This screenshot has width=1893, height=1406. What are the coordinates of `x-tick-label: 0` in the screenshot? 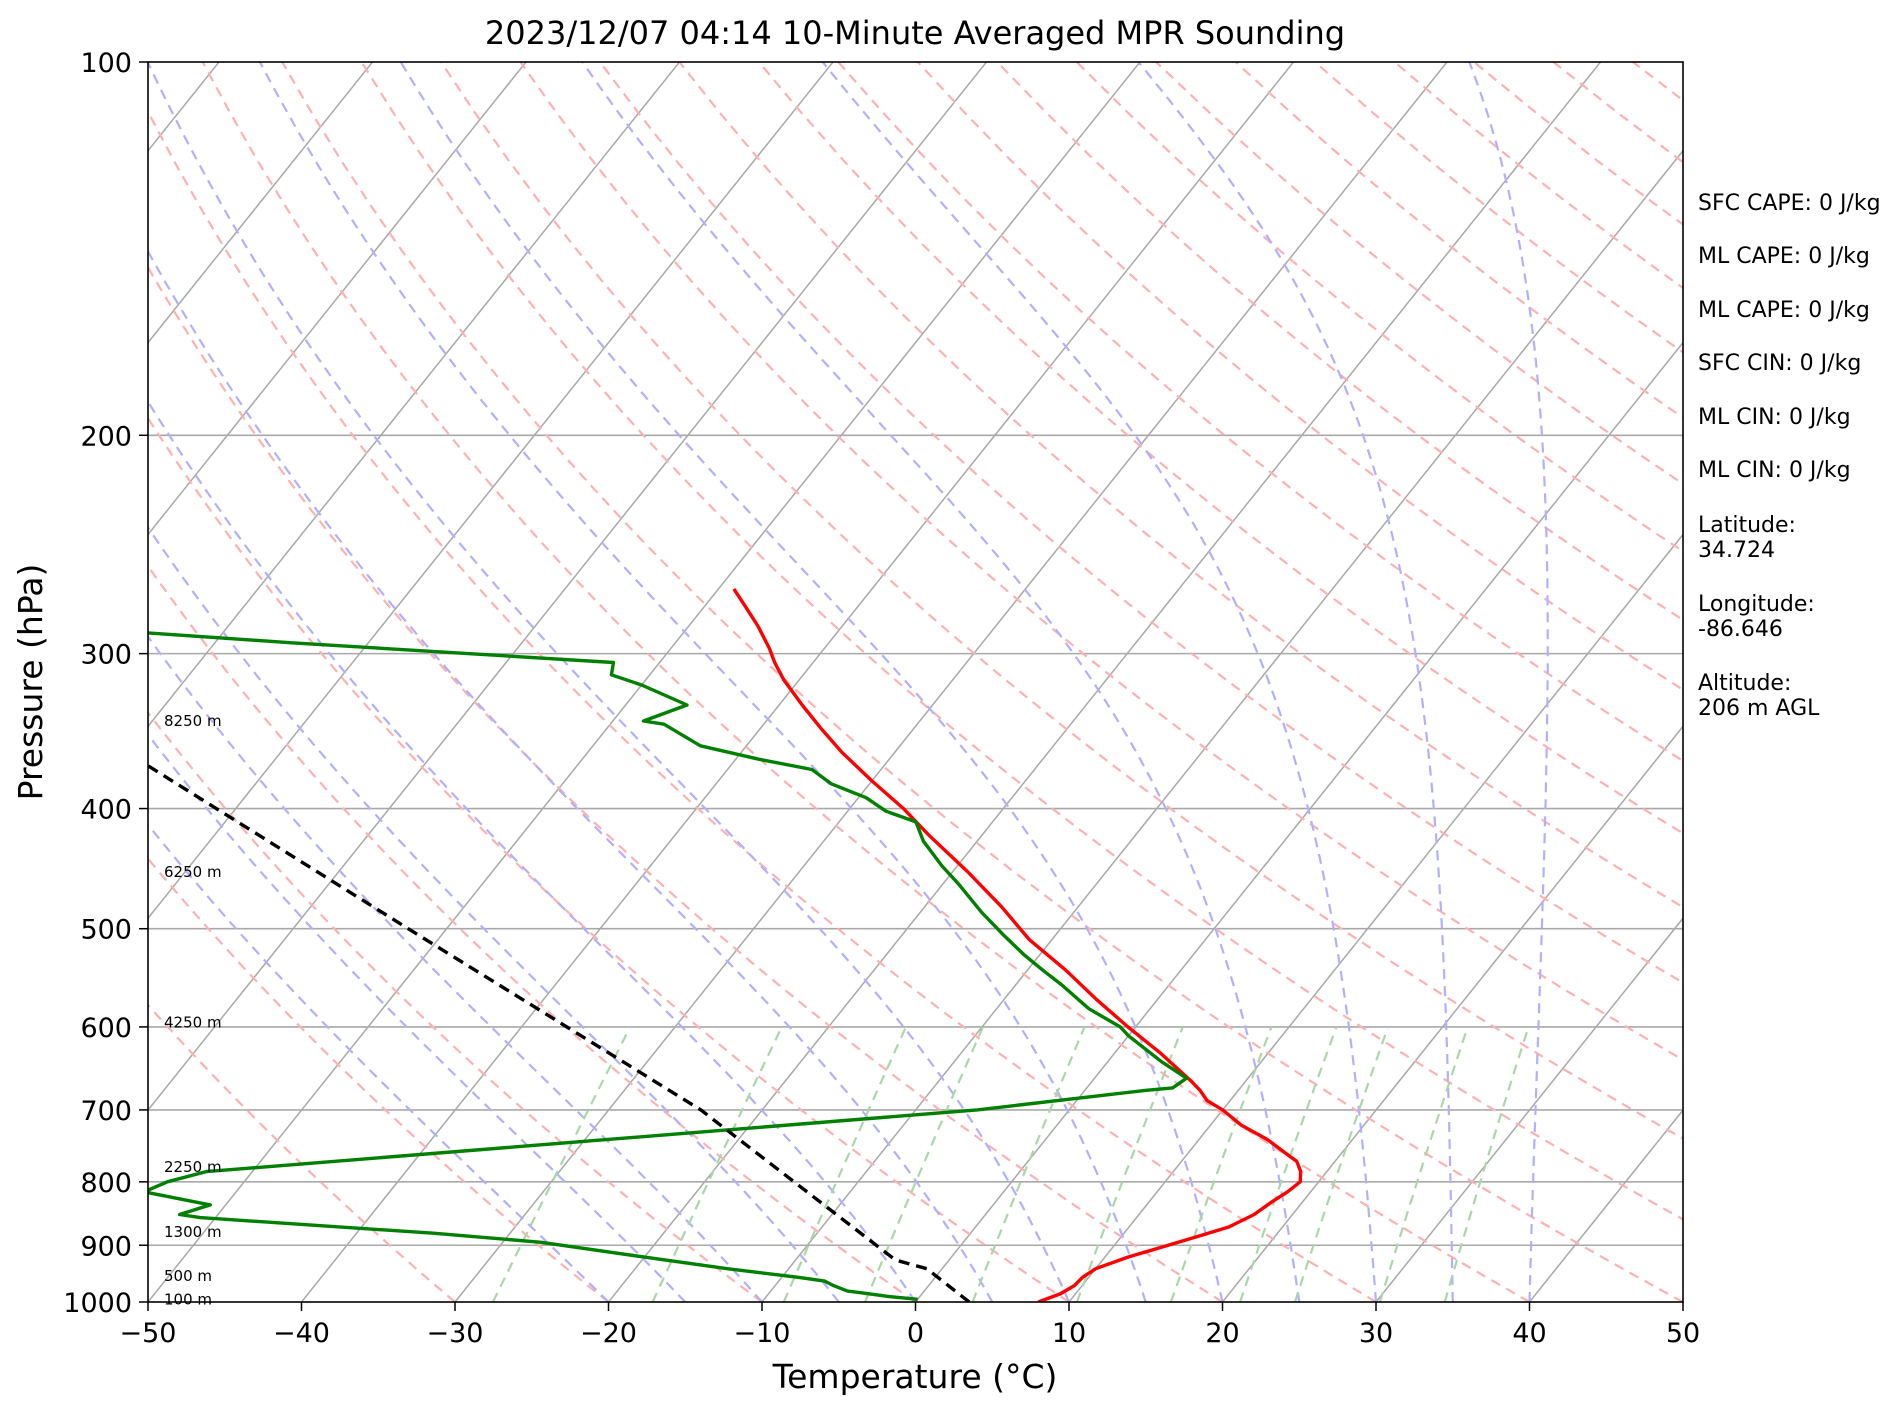 It's located at (915, 1333).